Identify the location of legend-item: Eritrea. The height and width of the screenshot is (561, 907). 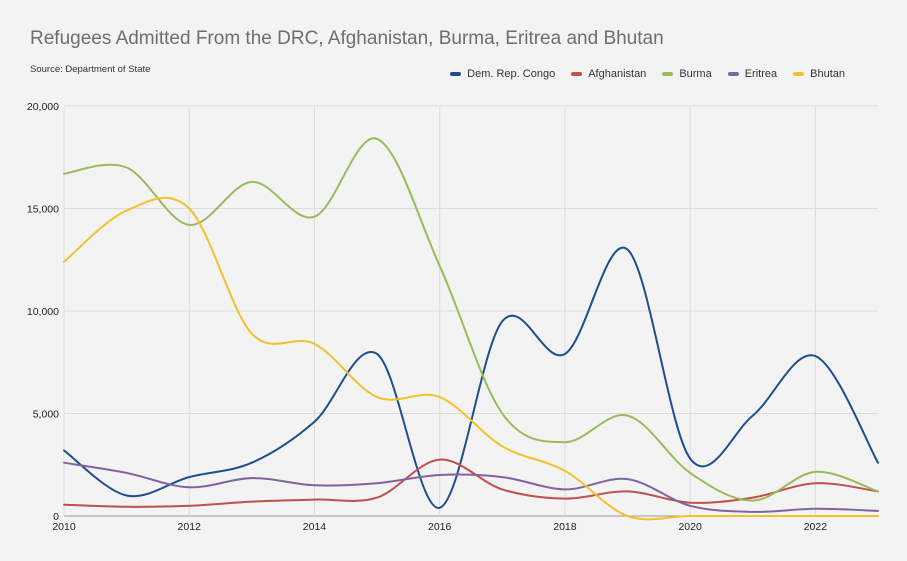
(752, 74).